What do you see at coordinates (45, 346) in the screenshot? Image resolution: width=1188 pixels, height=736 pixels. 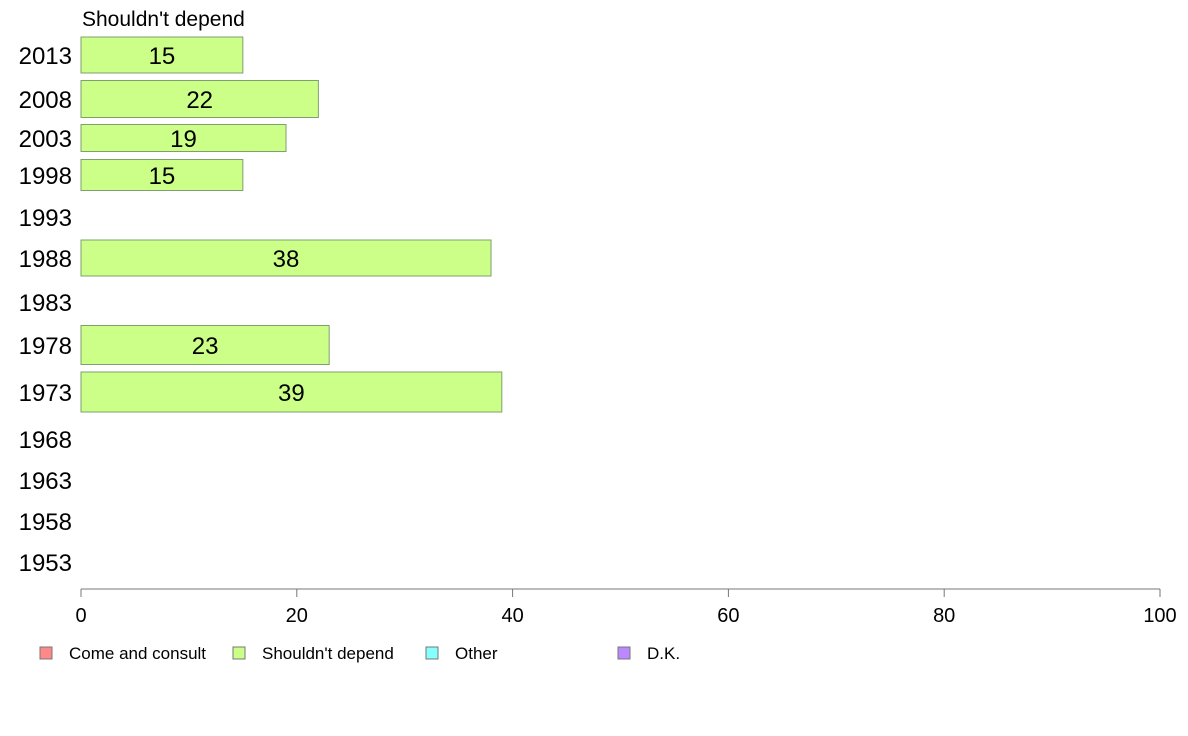 I see `category-label: 1978` at bounding box center [45, 346].